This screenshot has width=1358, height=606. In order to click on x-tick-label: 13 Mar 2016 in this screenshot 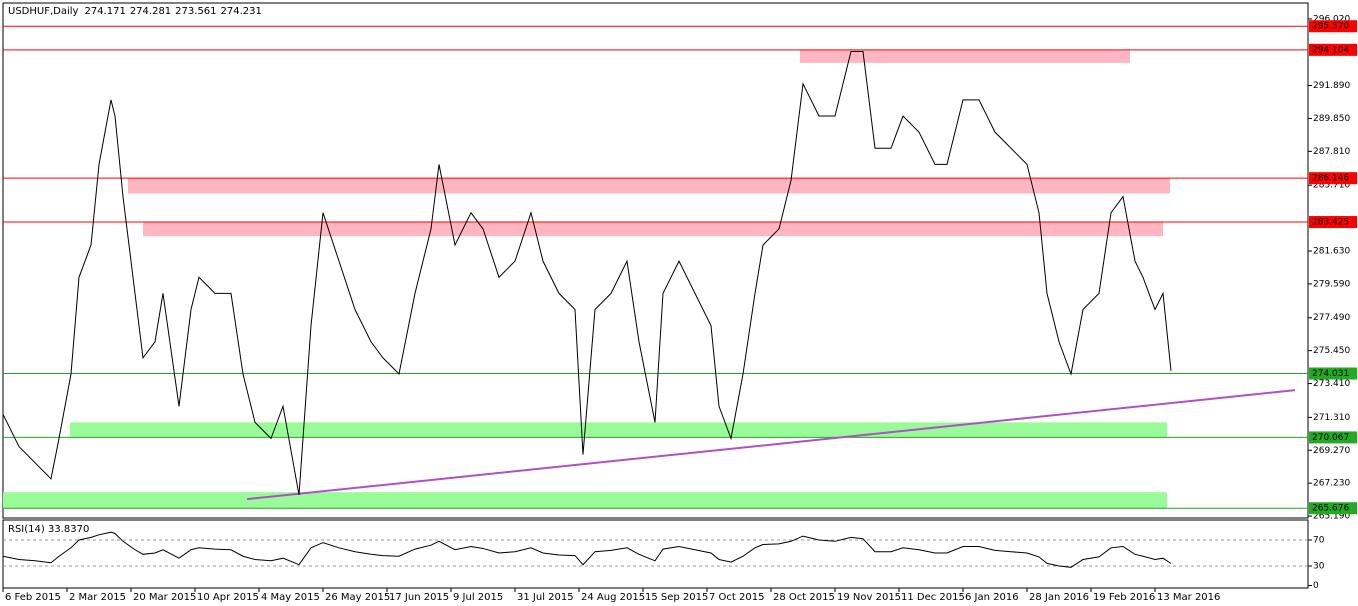, I will do `click(1188, 597)`.